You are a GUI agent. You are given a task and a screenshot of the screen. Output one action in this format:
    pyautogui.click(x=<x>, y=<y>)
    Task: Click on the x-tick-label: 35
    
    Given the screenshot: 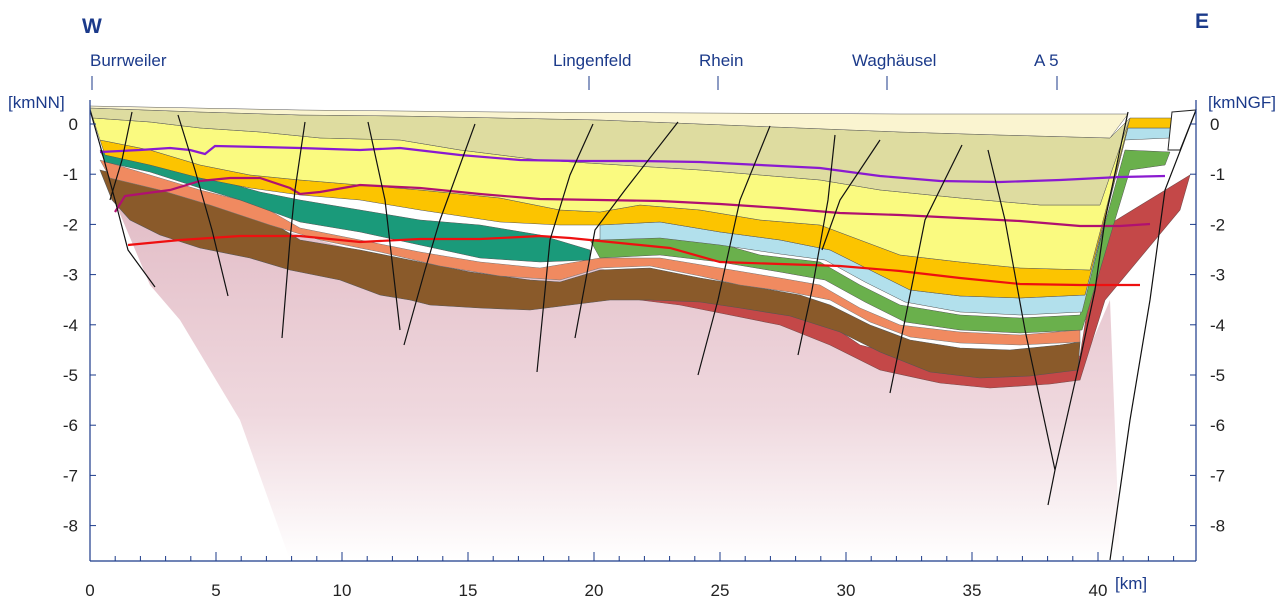 What is the action you would take?
    pyautogui.click(x=972, y=590)
    